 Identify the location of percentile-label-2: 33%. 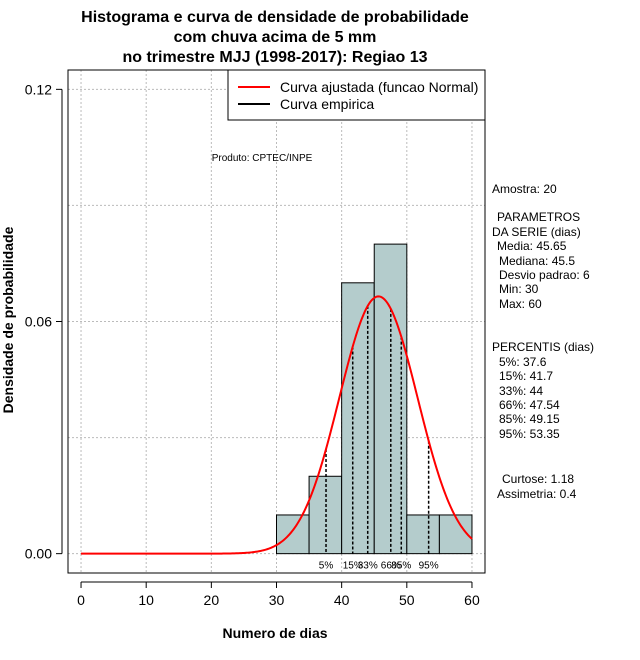
(368, 566).